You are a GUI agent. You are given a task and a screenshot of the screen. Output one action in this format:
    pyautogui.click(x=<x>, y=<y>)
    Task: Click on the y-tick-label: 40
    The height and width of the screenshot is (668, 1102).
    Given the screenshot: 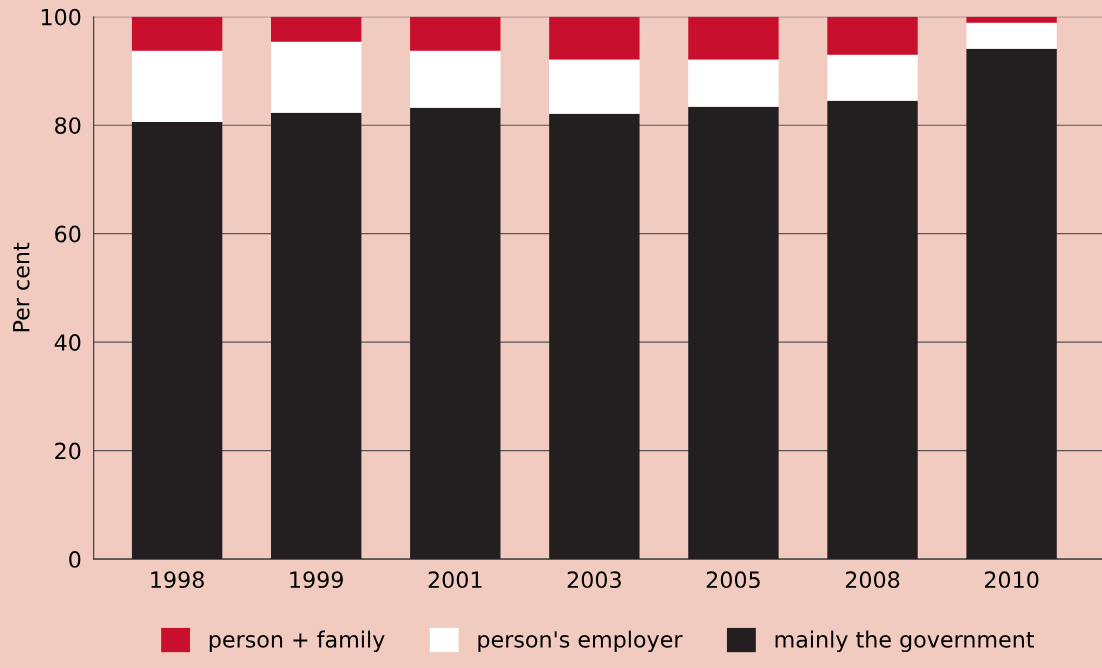 What is the action you would take?
    pyautogui.click(x=67, y=342)
    